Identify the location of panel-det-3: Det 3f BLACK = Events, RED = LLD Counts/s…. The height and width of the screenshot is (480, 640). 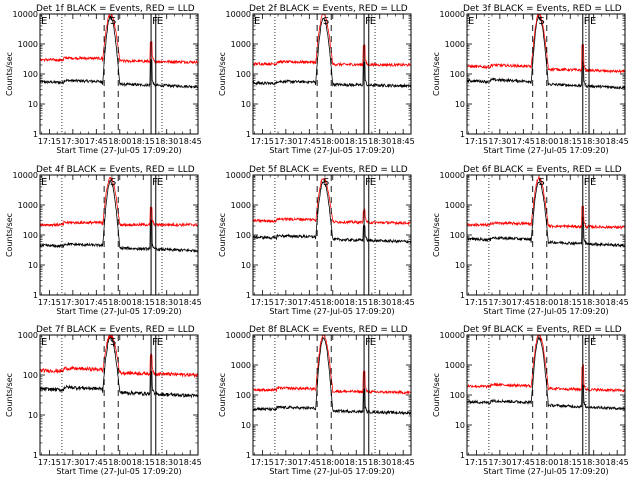
(530, 79).